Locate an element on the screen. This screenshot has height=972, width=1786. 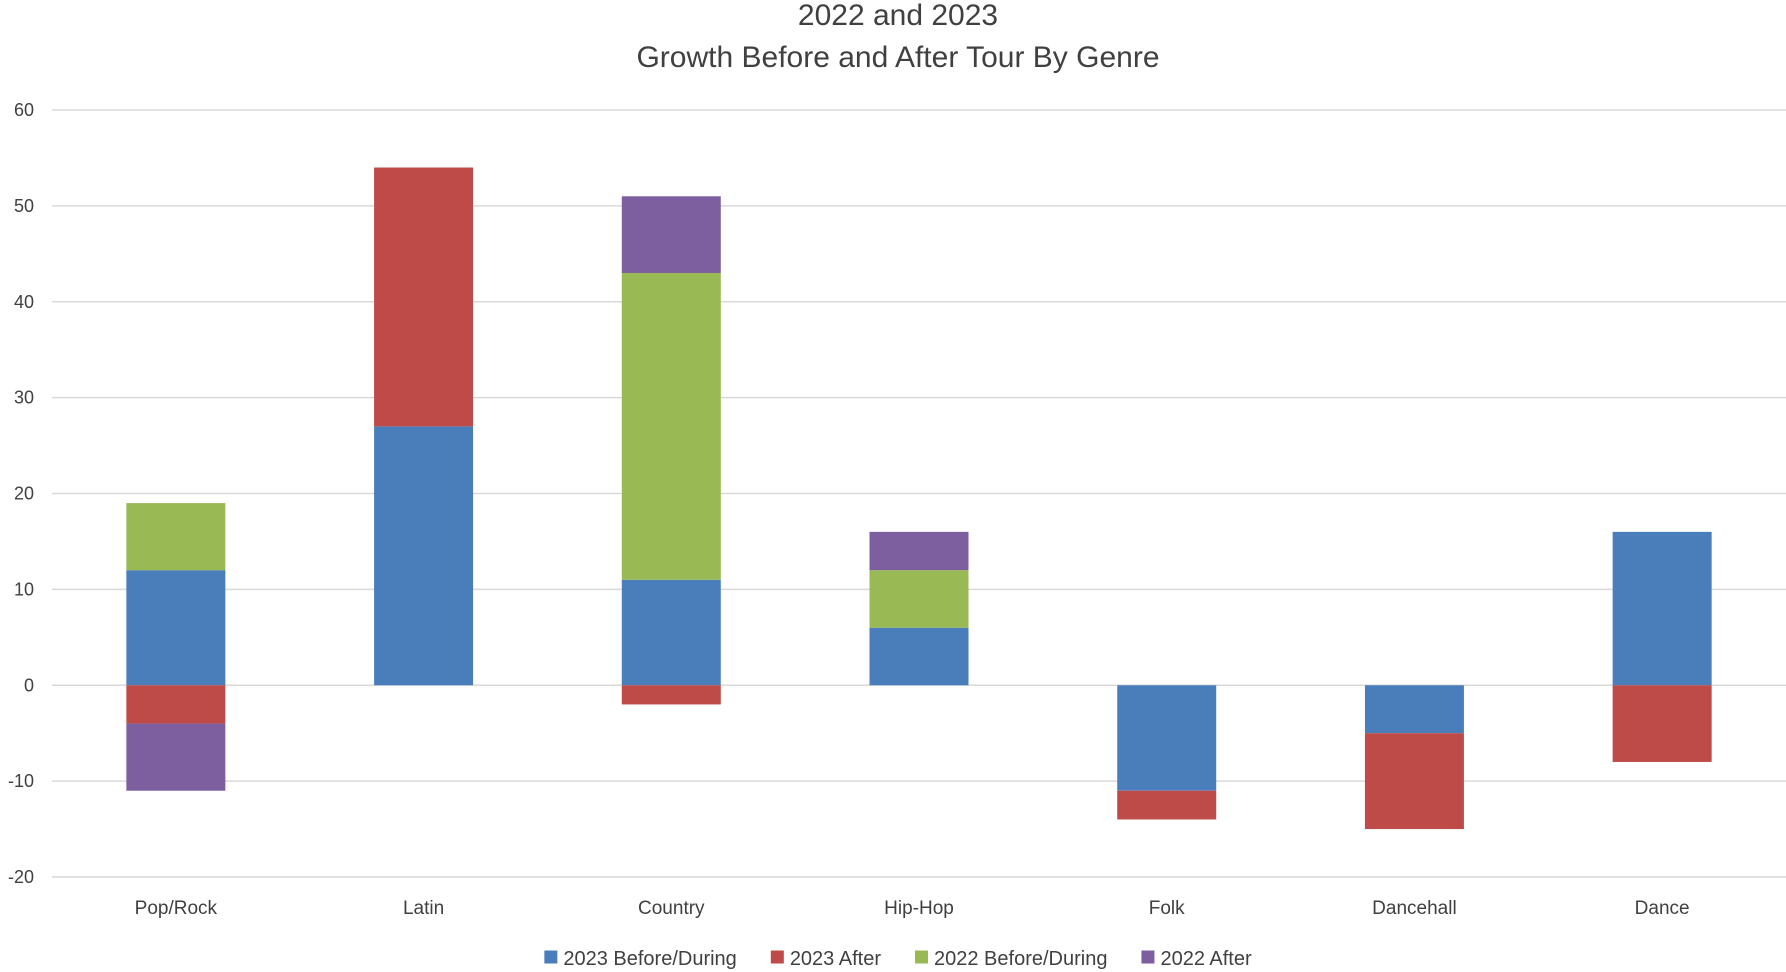
legend-label: 2023 After is located at coordinates (836, 959).